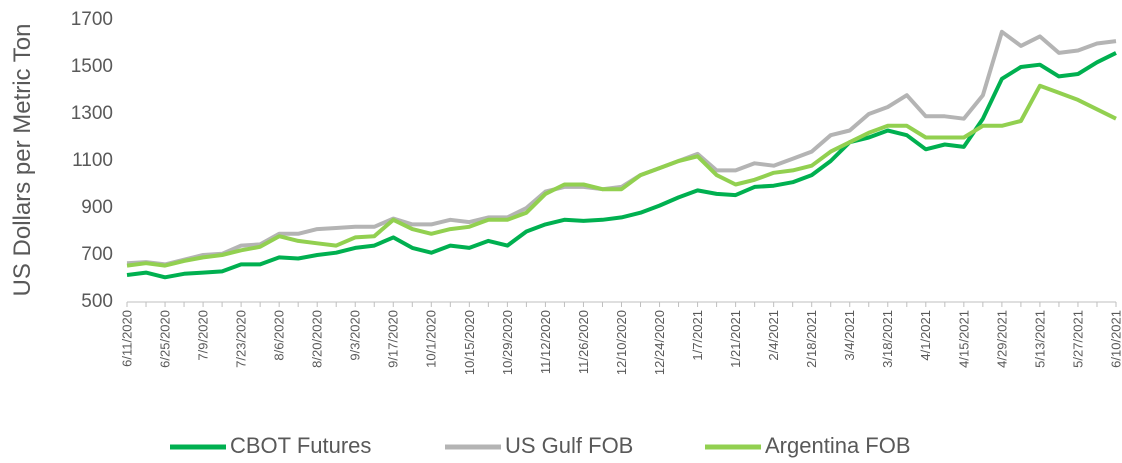  I want to click on x-tick-label: 7/23/2020, so click(241, 339).